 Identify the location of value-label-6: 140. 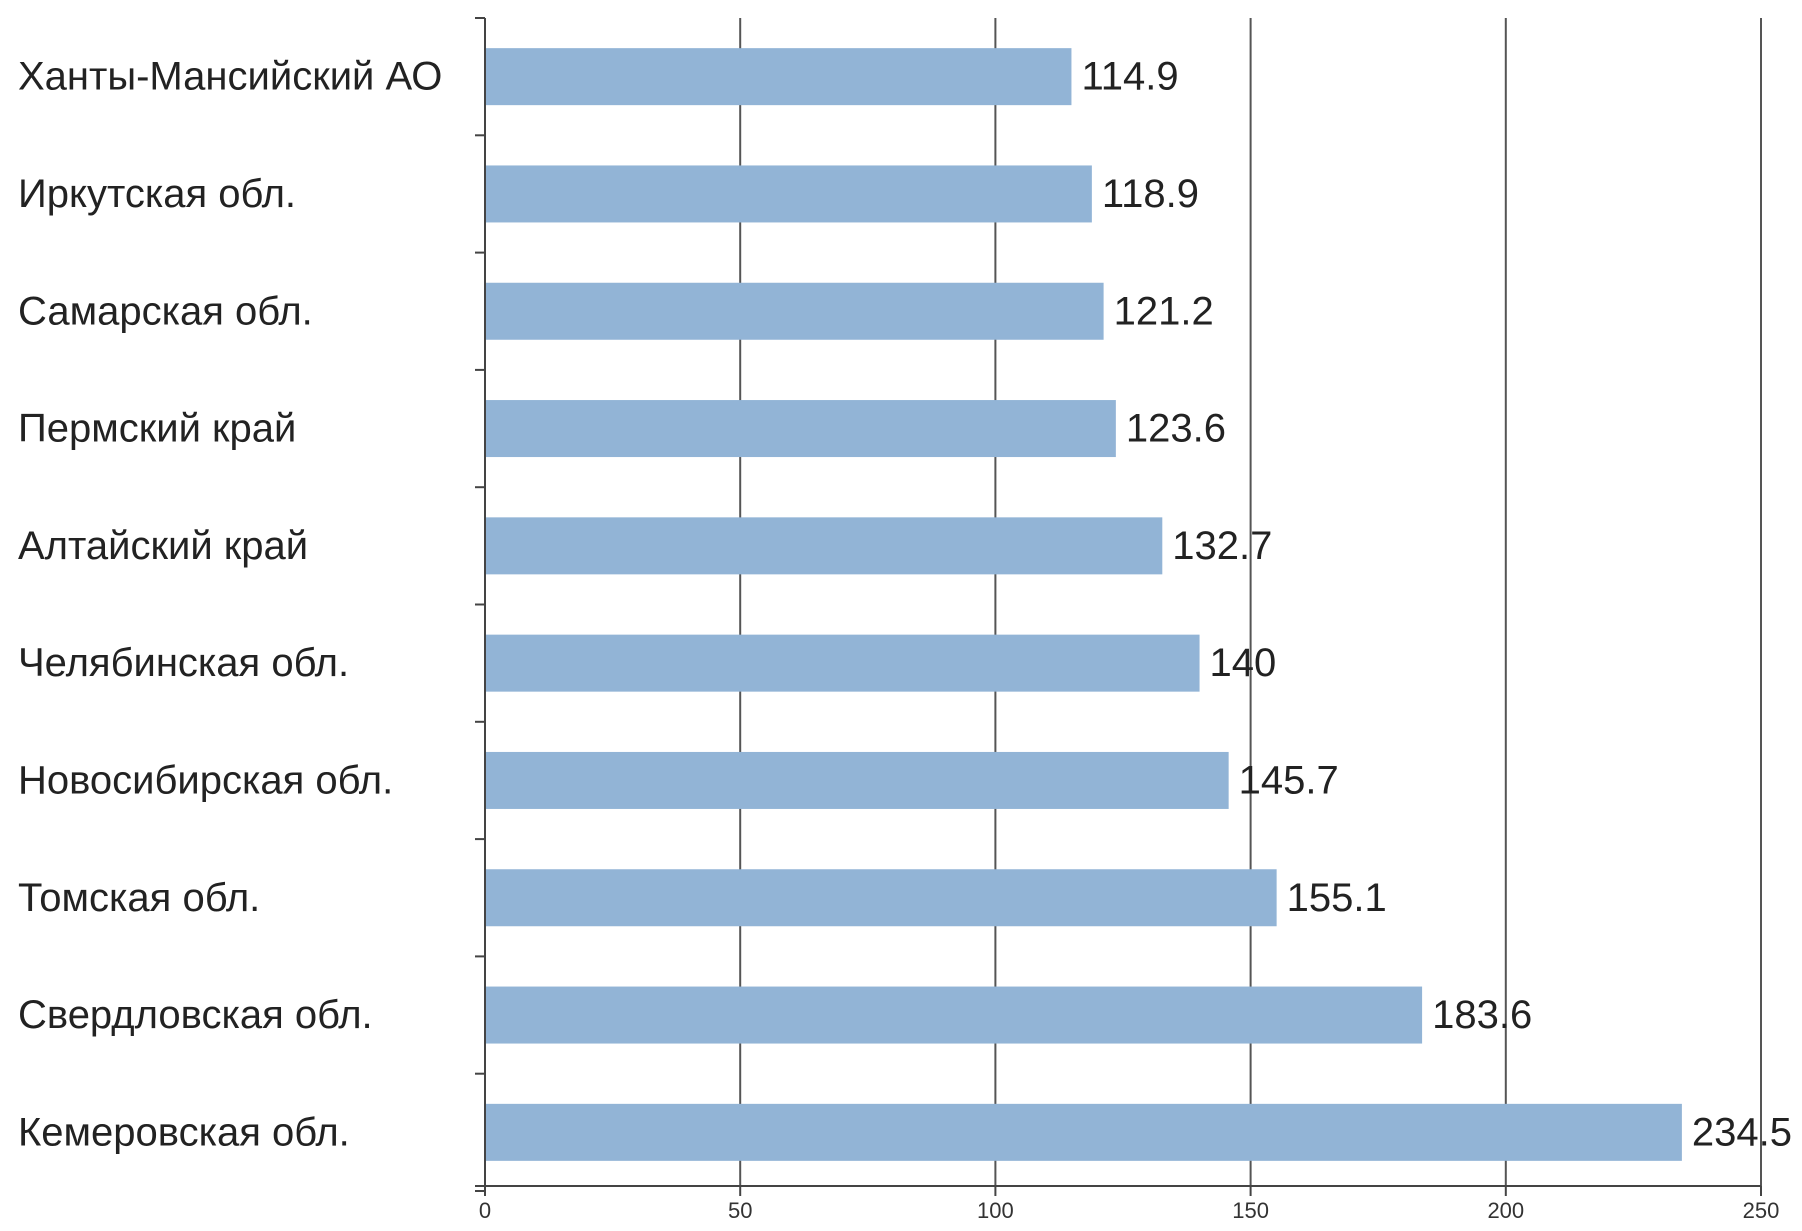
(1243, 663).